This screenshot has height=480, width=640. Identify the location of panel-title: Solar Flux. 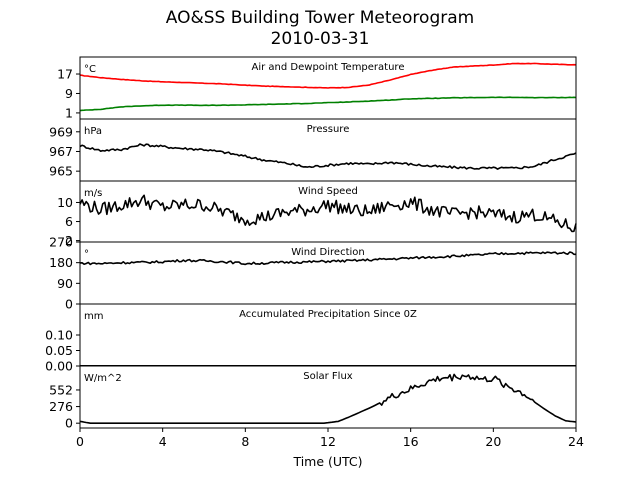
(328, 376).